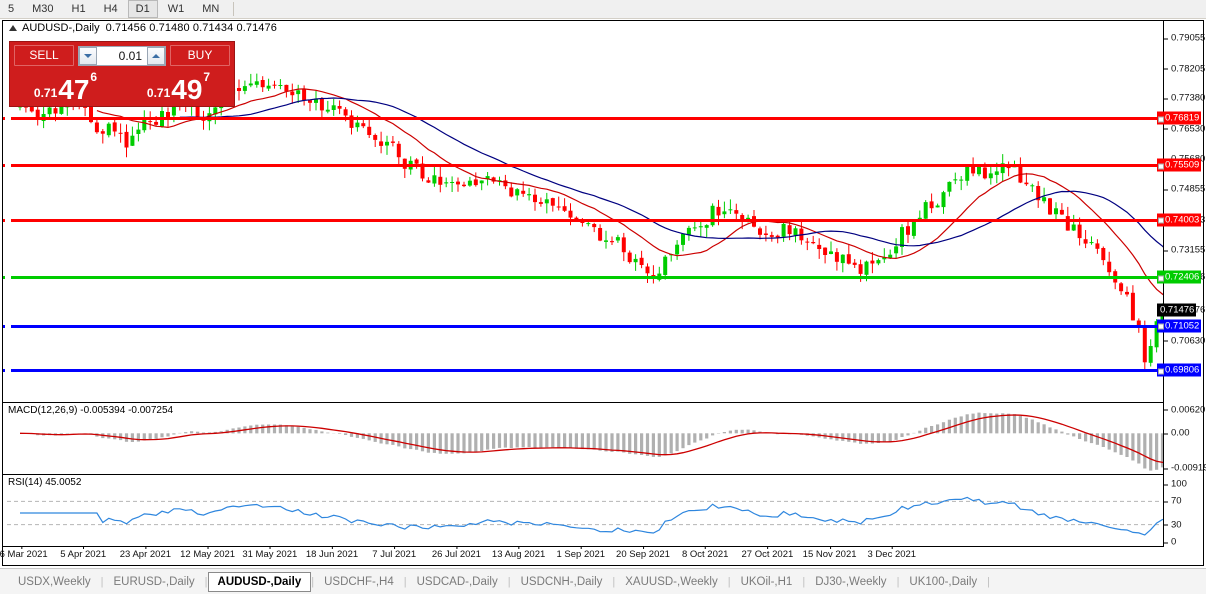  What do you see at coordinates (187, 89) in the screenshot?
I see `buy-price-main: 49` at bounding box center [187, 89].